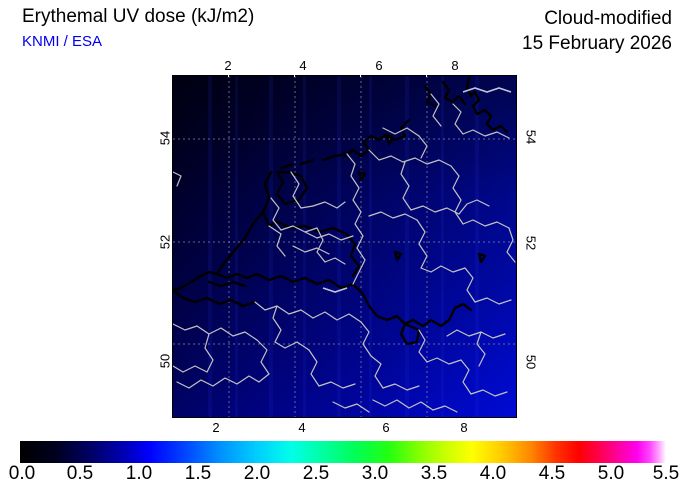 Image resolution: width=686 pixels, height=490 pixels. What do you see at coordinates (493, 473) in the screenshot?
I see `colorbar-tick-8: 4.0` at bounding box center [493, 473].